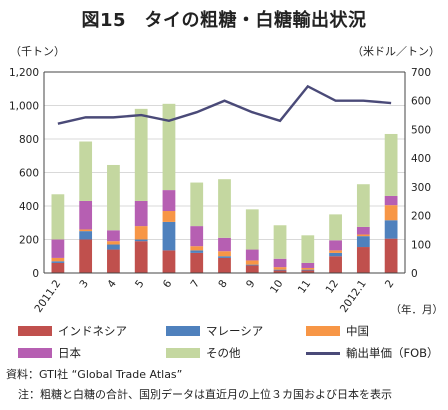 This screenshot has width=448, height=410. Describe the element at coordinates (417, 309) in the screenshot. I see `x-axis-unit: （年．月）` at that location.